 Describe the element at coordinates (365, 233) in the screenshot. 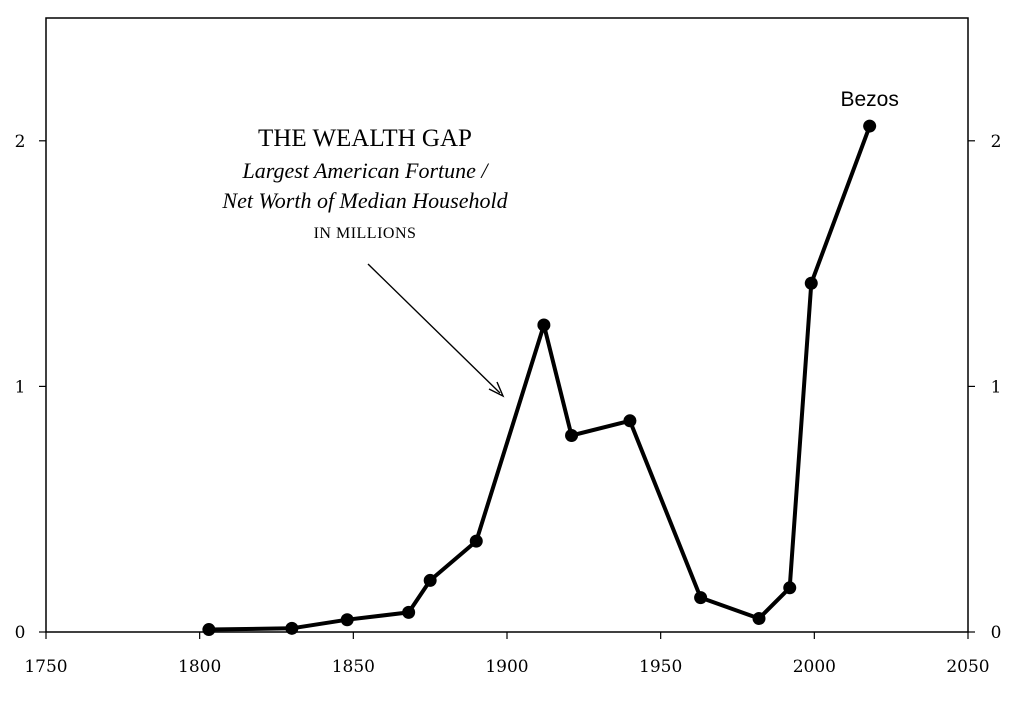

I see `unit-label: IN MILLIONS` at that location.